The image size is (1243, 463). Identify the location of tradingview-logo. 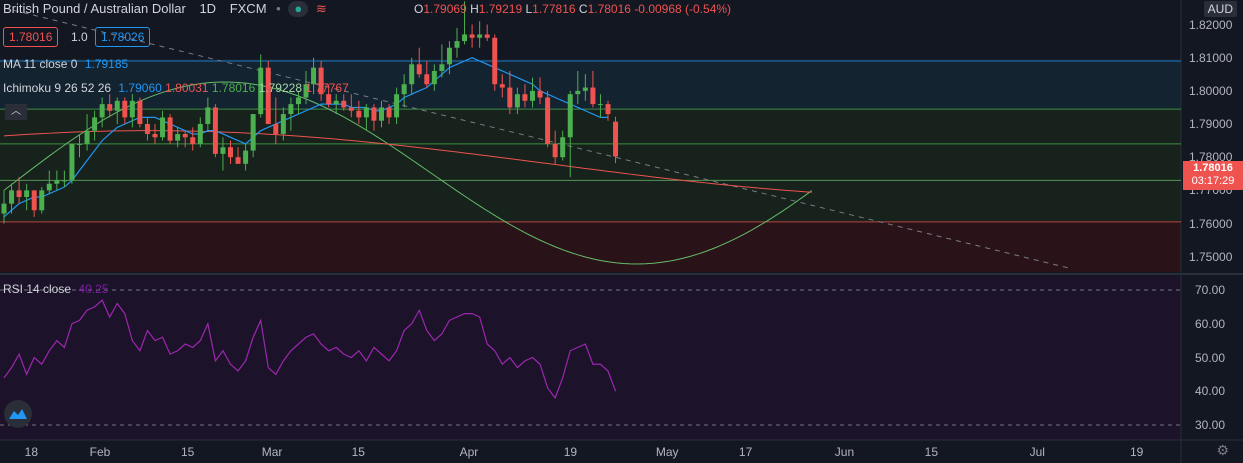
(18, 414).